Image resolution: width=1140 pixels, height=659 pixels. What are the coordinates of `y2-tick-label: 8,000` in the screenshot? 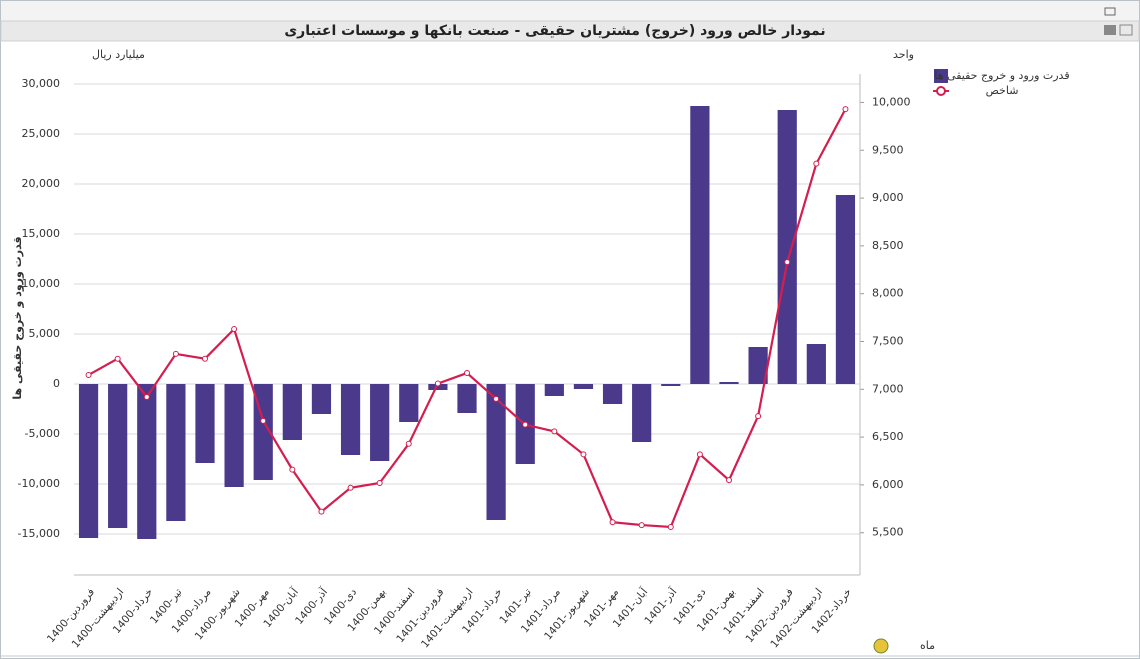 It's located at (888, 293).